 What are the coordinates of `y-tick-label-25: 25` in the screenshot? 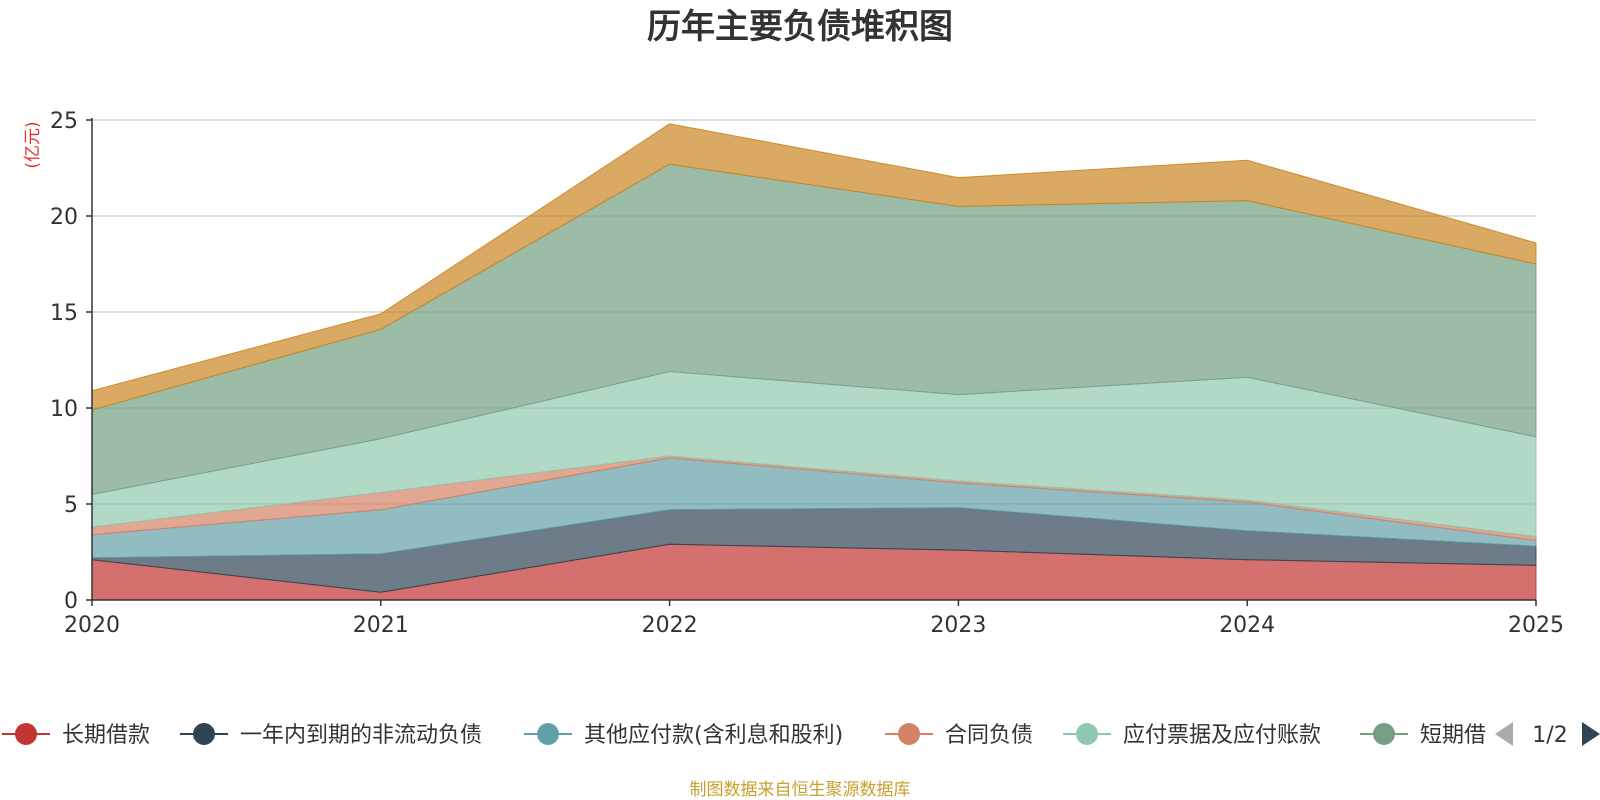 It's located at (64, 121).